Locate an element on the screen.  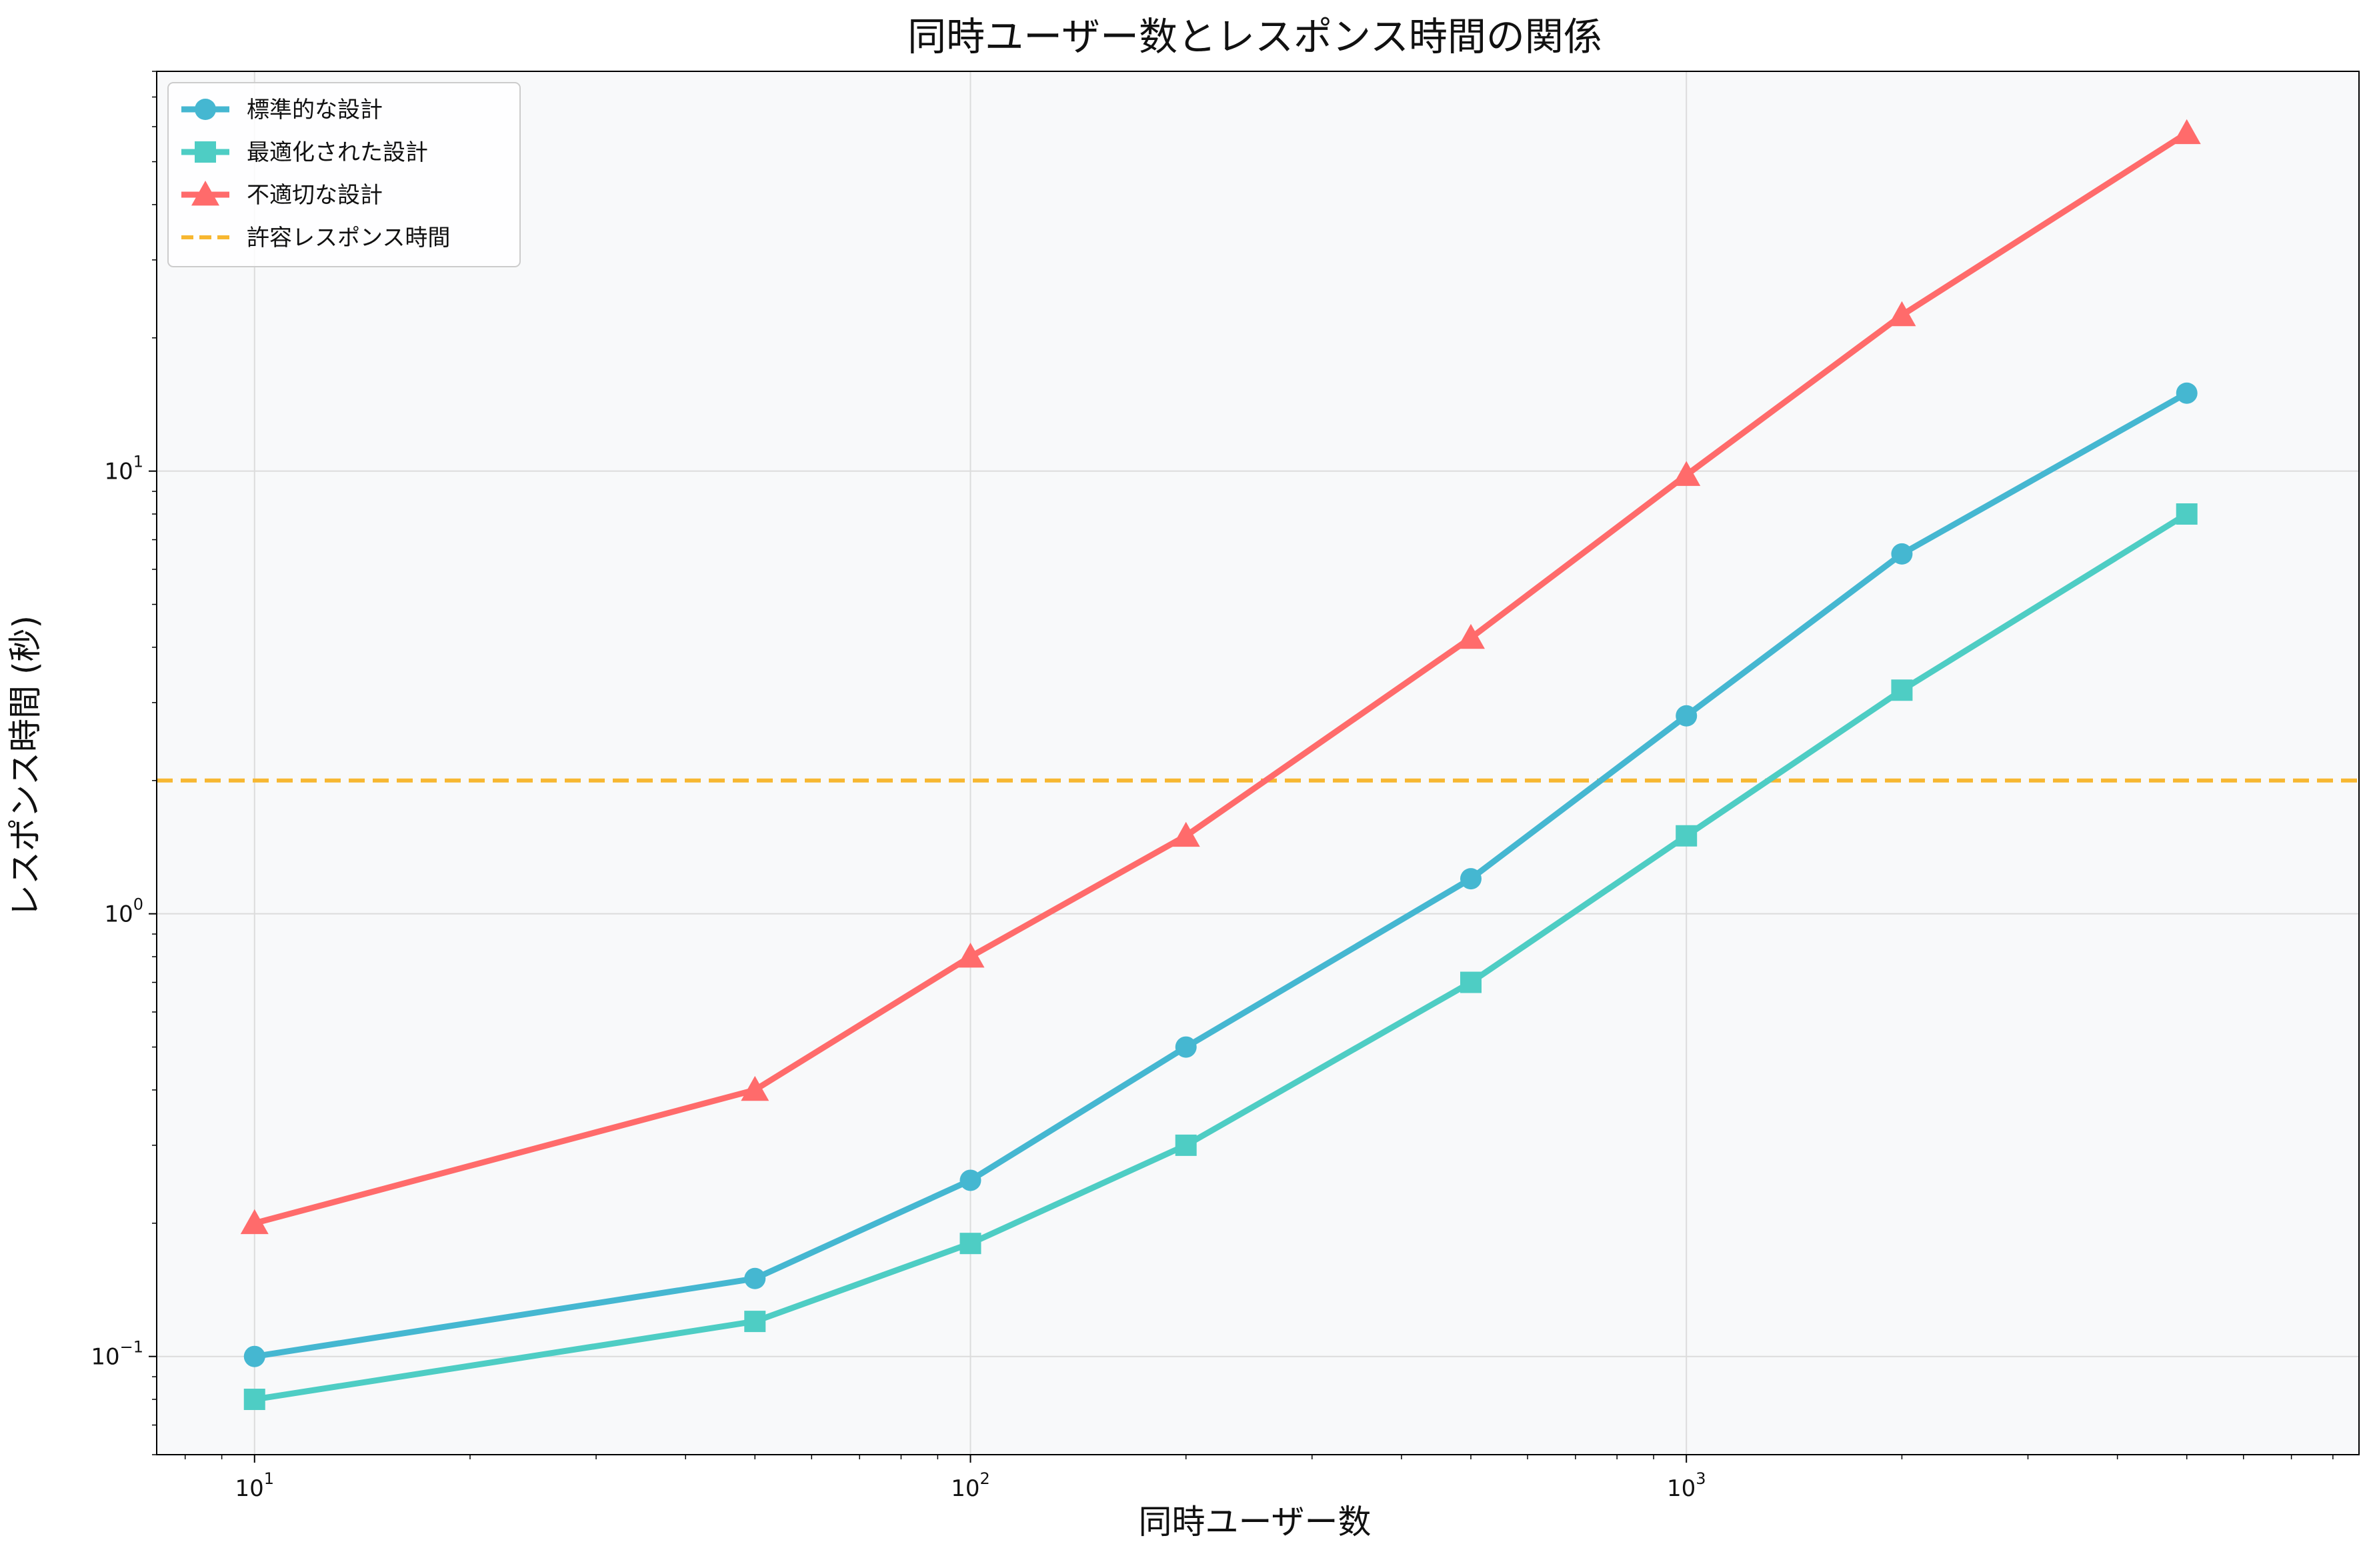
legend-label: 標準的な設計 is located at coordinates (315, 110).